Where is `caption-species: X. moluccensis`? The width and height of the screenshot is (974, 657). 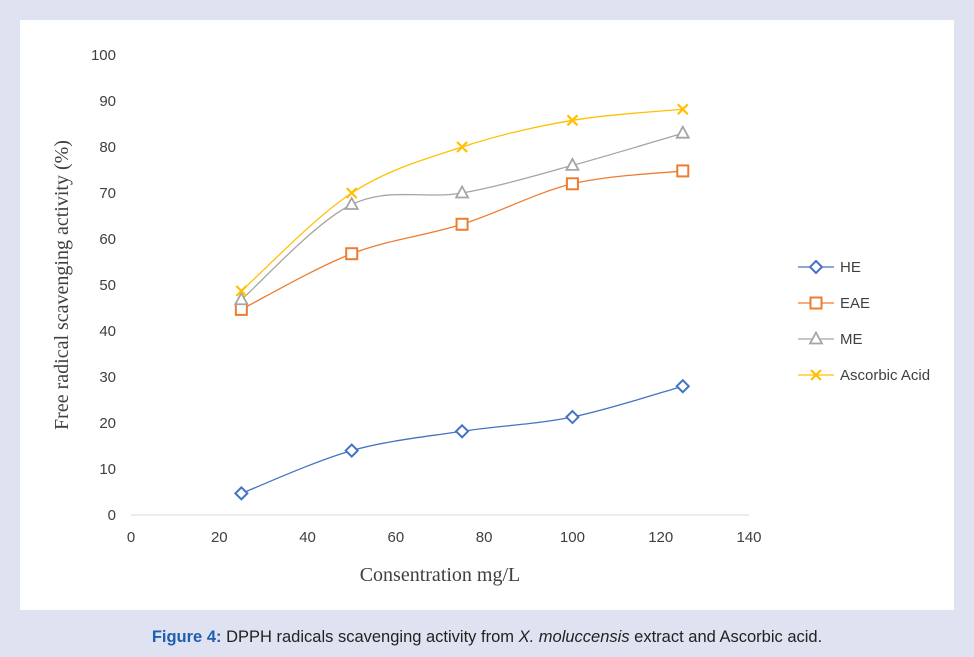 caption-species: X. moluccensis is located at coordinates (574, 637).